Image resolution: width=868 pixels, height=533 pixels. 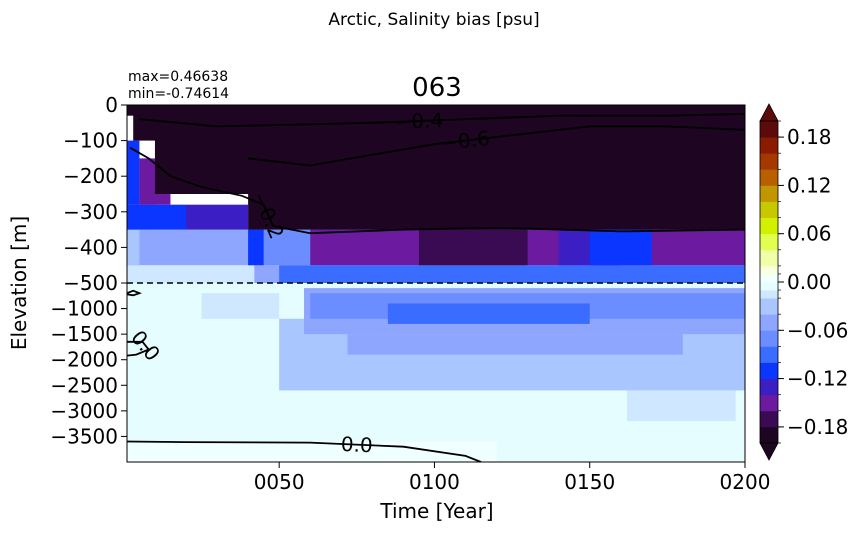 What do you see at coordinates (90, 141) in the screenshot?
I see `y-tick-label-1: −100` at bounding box center [90, 141].